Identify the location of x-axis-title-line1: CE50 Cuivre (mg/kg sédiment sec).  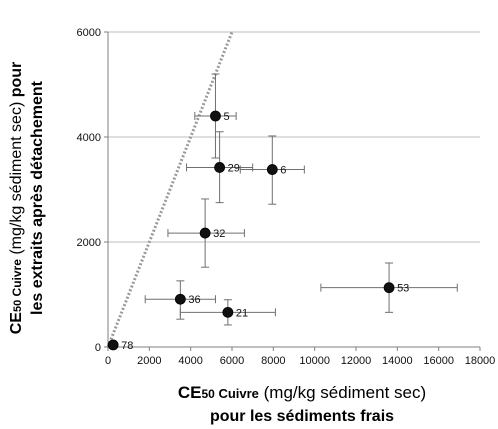
(302, 392).